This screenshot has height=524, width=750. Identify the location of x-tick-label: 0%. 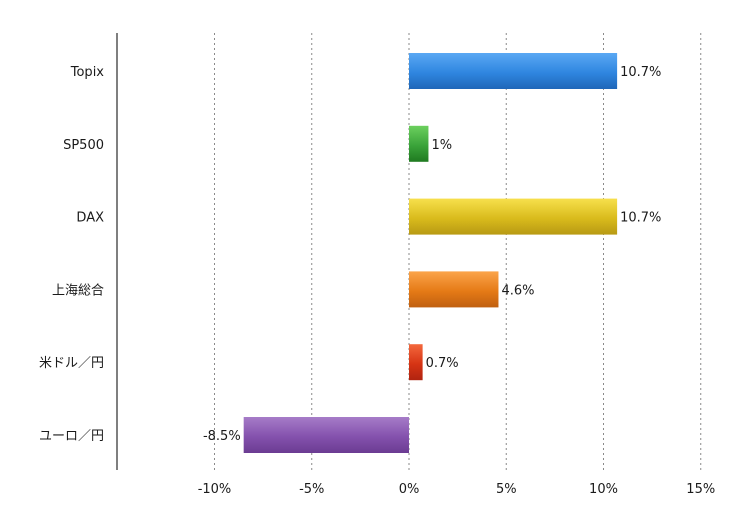
(409, 489).